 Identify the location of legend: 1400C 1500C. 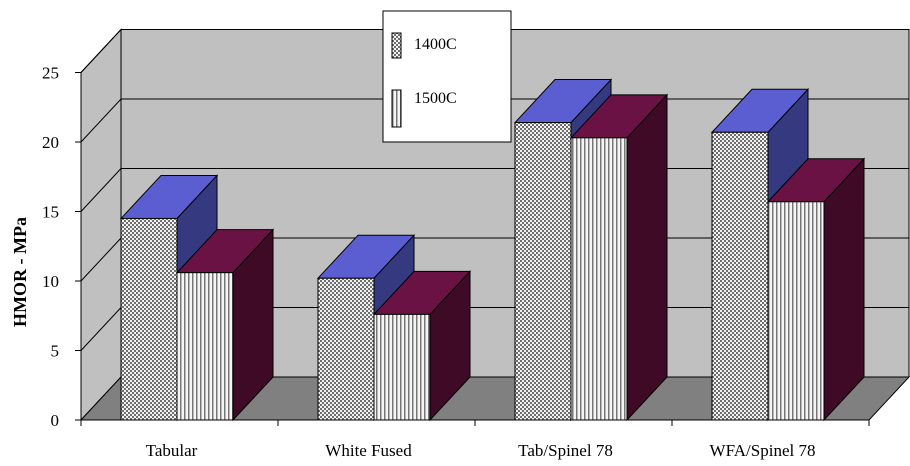
(447, 76).